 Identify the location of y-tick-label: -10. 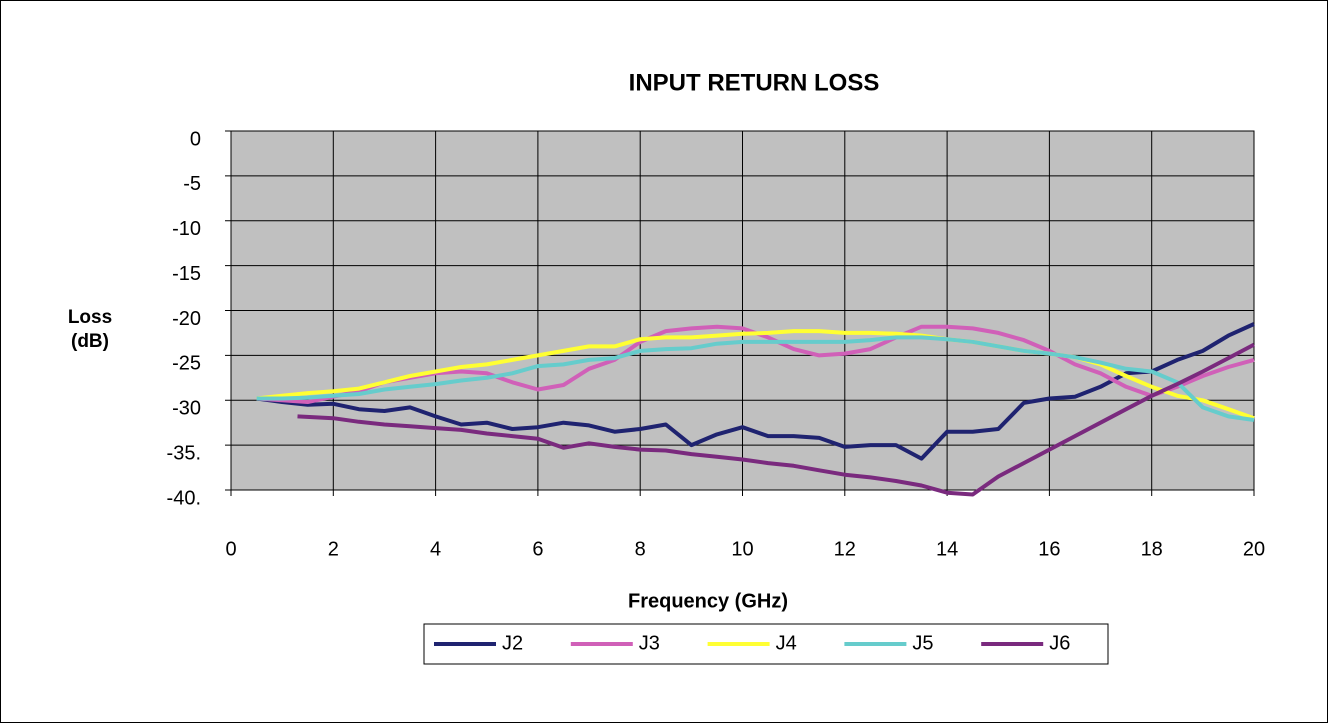
(186, 229).